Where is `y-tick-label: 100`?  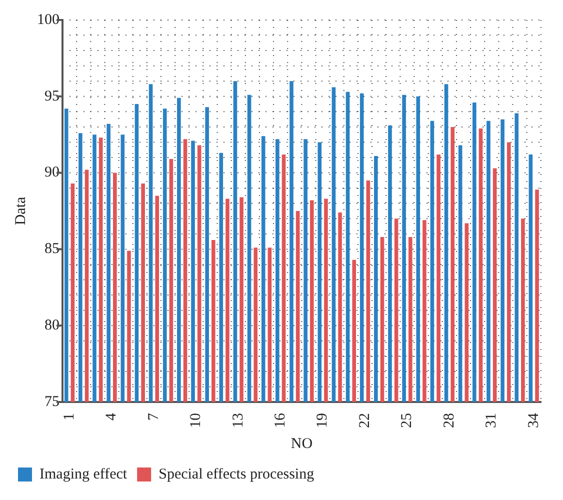
y-tick-label: 100 is located at coordinates (48, 20).